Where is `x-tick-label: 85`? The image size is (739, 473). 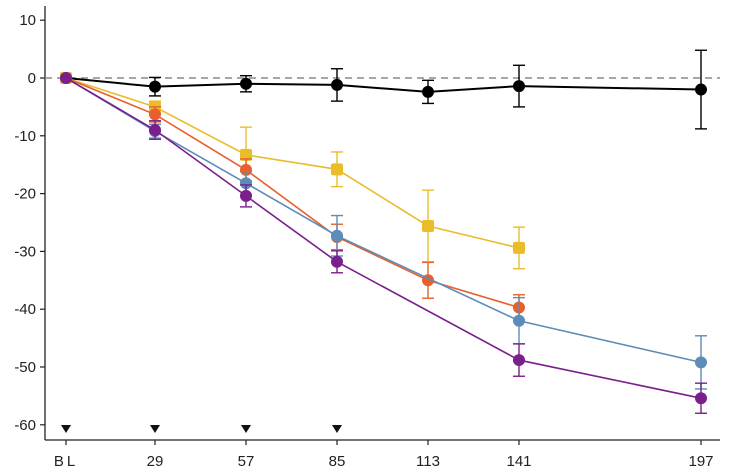 x-tick-label: 85 is located at coordinates (337, 461).